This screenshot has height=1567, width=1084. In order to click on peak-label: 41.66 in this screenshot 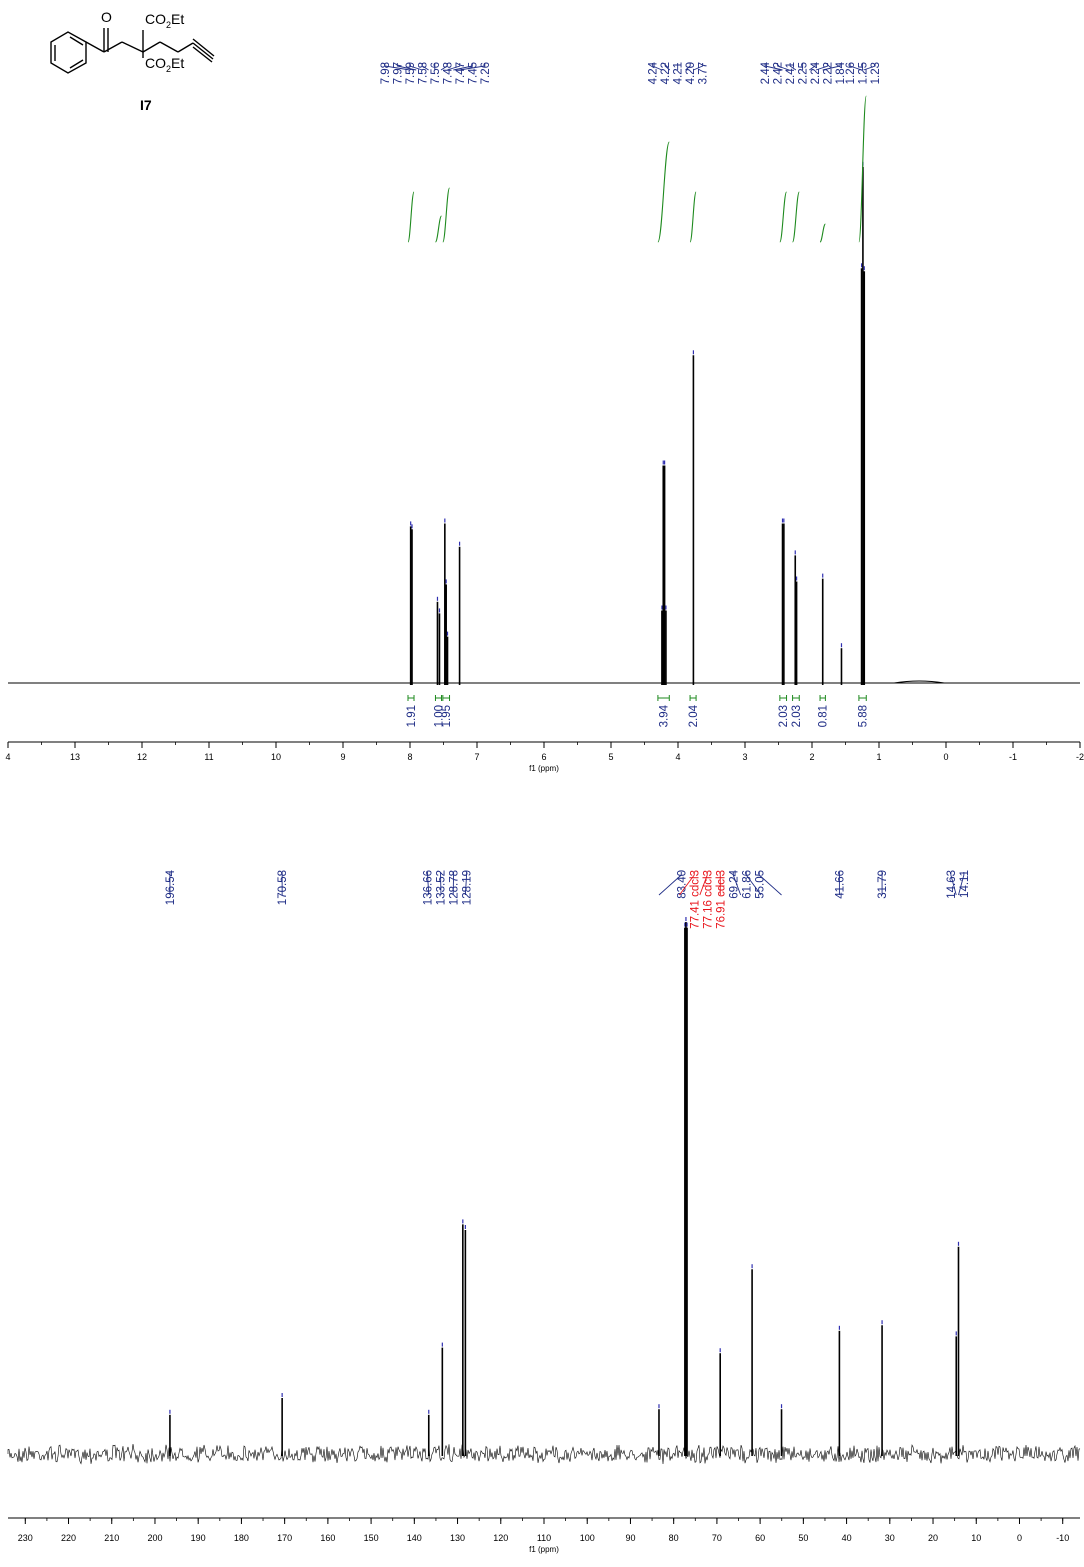, I will do `click(840, 884)`.